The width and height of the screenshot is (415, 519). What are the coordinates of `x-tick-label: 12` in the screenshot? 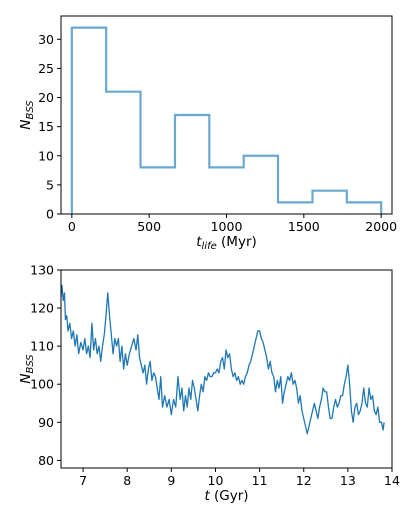 It's located at (304, 480).